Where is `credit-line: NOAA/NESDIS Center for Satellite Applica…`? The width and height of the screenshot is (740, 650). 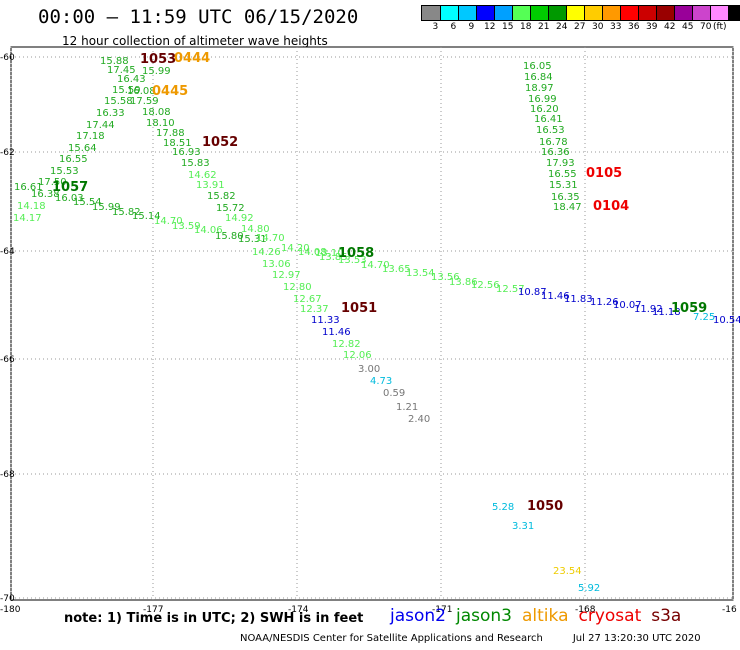
credit-line: NOAA/NESDIS Center for Satellite Applica… is located at coordinates (485, 638).